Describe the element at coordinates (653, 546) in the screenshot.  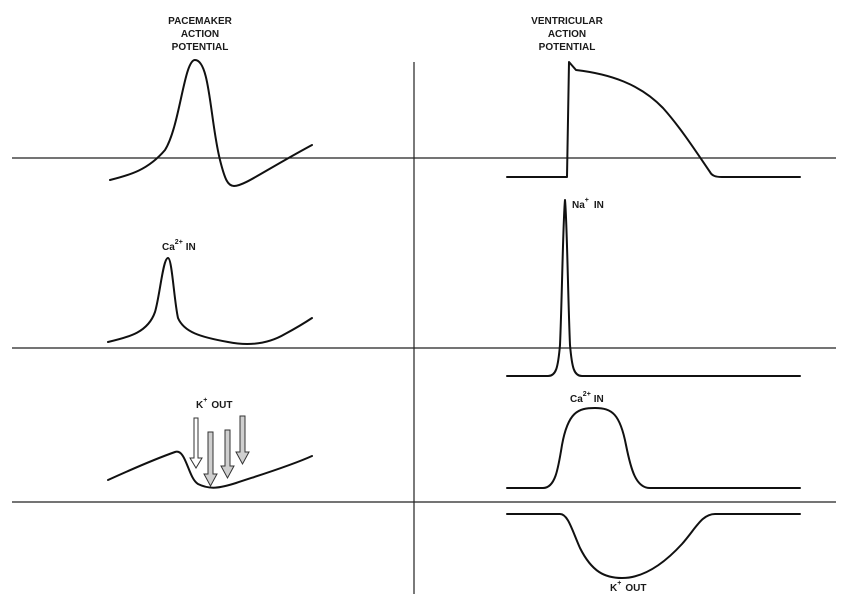
I see `ventricular-k-out-wave` at that location.